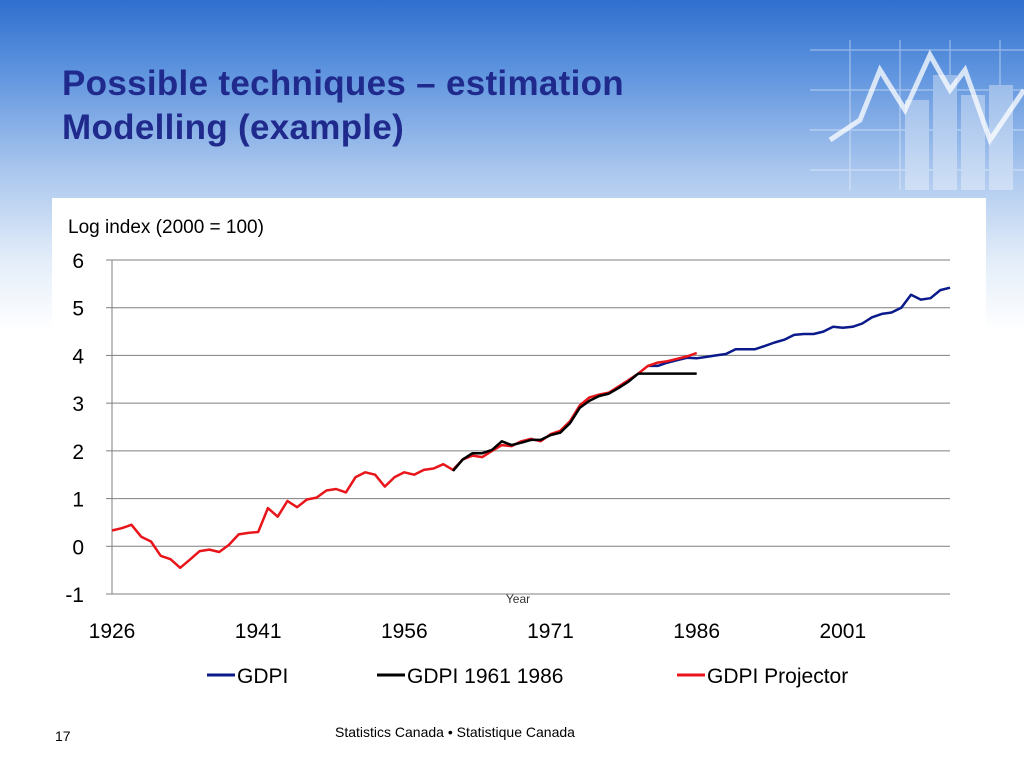 The width and height of the screenshot is (1024, 768). What do you see at coordinates (78, 547) in the screenshot?
I see `y-tick-label: 0` at bounding box center [78, 547].